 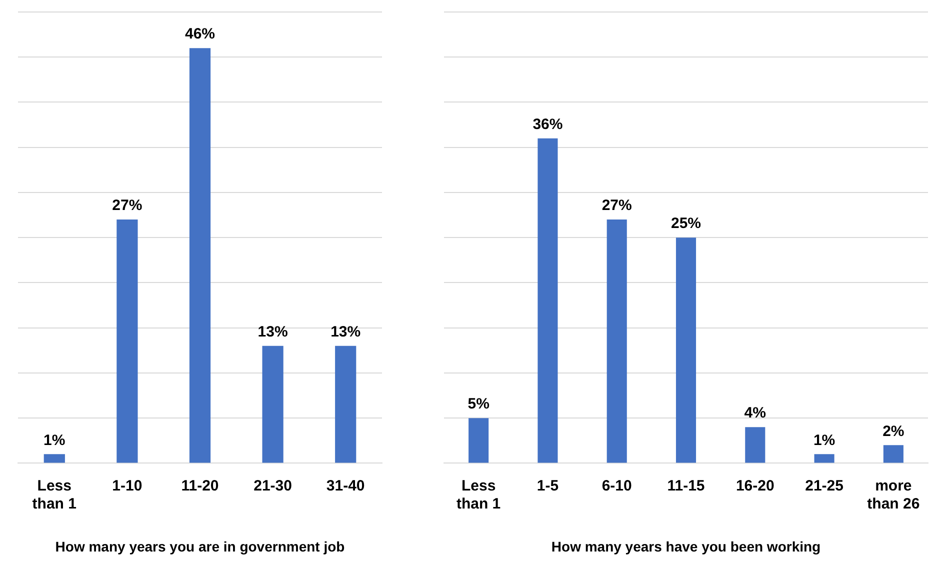 What do you see at coordinates (686, 546) in the screenshot?
I see `x-axis-title: How many years have you been working` at bounding box center [686, 546].